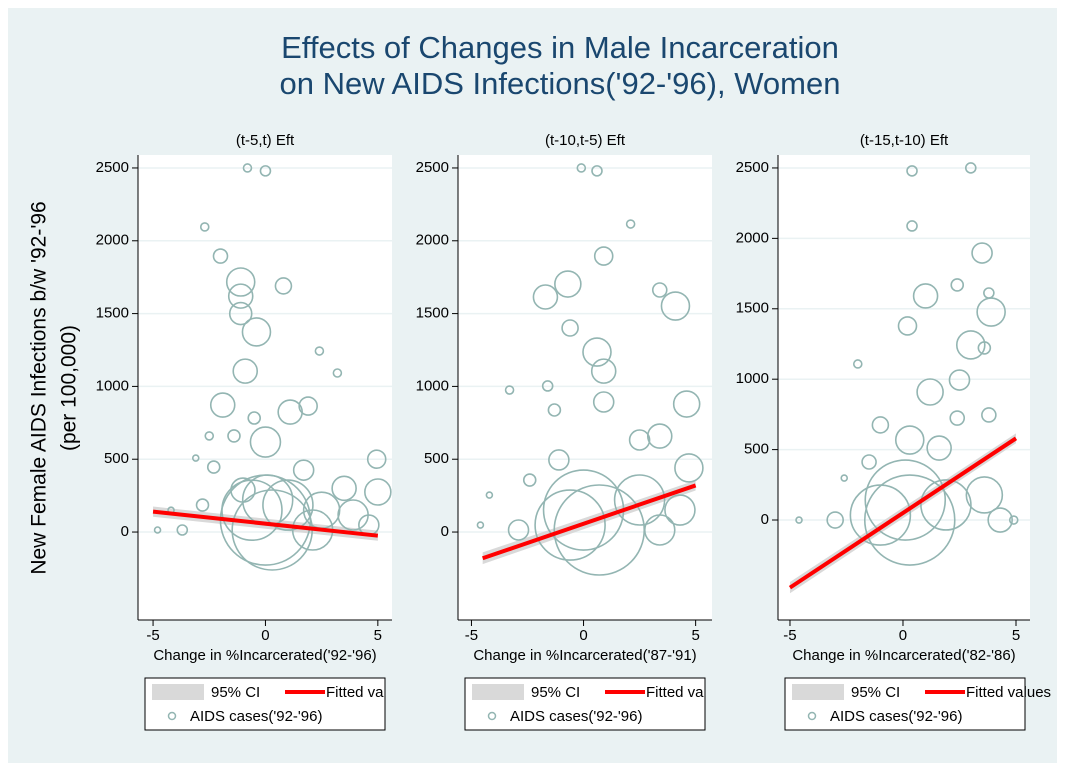 This screenshot has width=1065, height=776. What do you see at coordinates (903, 655) in the screenshot?
I see `x-axis-title: Change in %Incarcerated('82-'86)` at bounding box center [903, 655].